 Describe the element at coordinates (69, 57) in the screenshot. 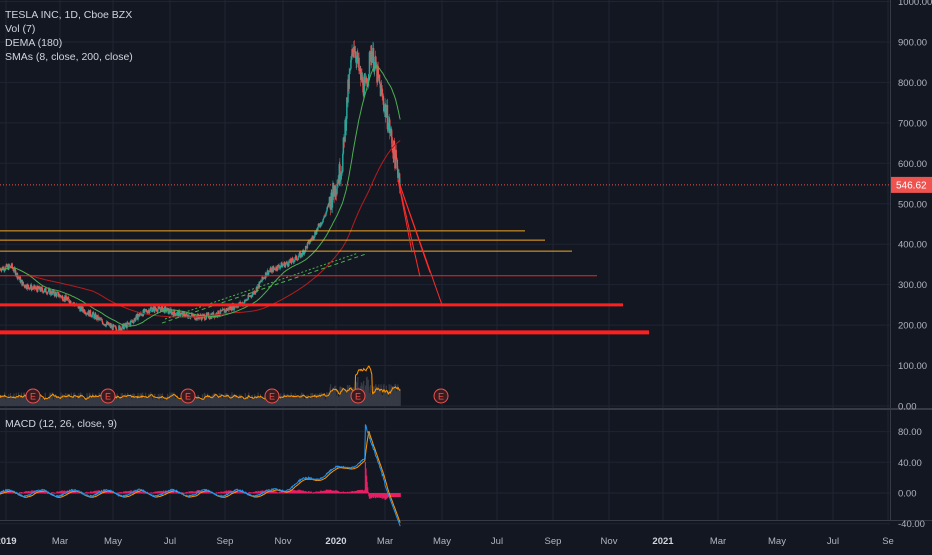

I see `indicator-smas: SMAs (8, close, 200, close)` at that location.